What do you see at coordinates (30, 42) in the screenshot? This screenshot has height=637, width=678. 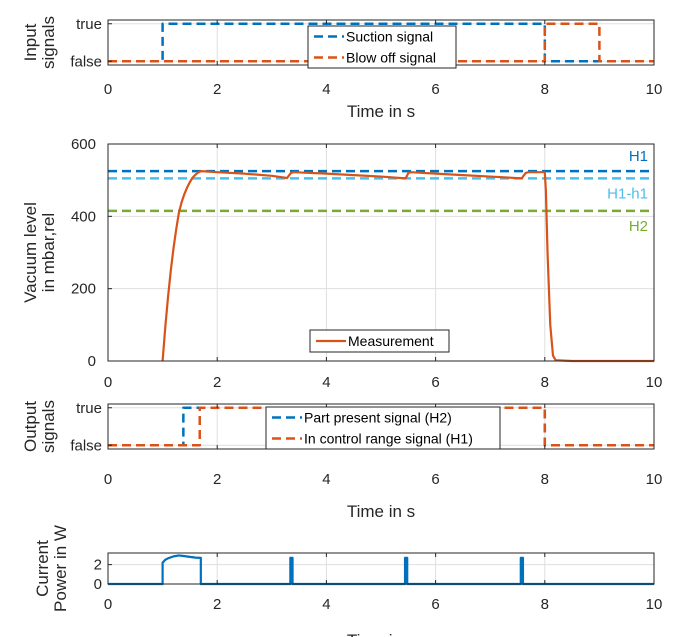 I see `inputs-ylabel: Input` at bounding box center [30, 42].